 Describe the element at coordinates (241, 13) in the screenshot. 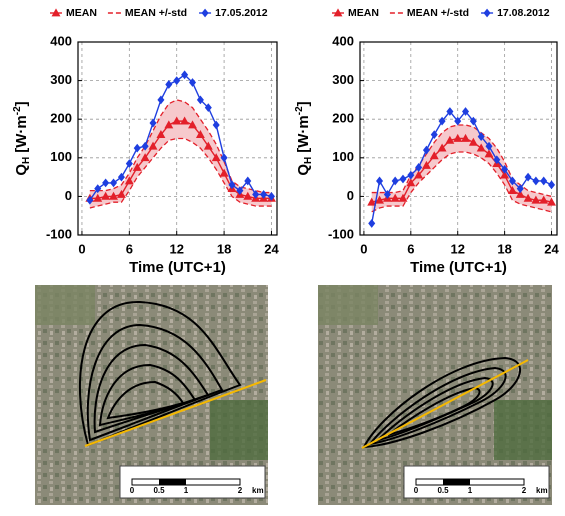

I see `legend-label: 17.05.2012` at that location.